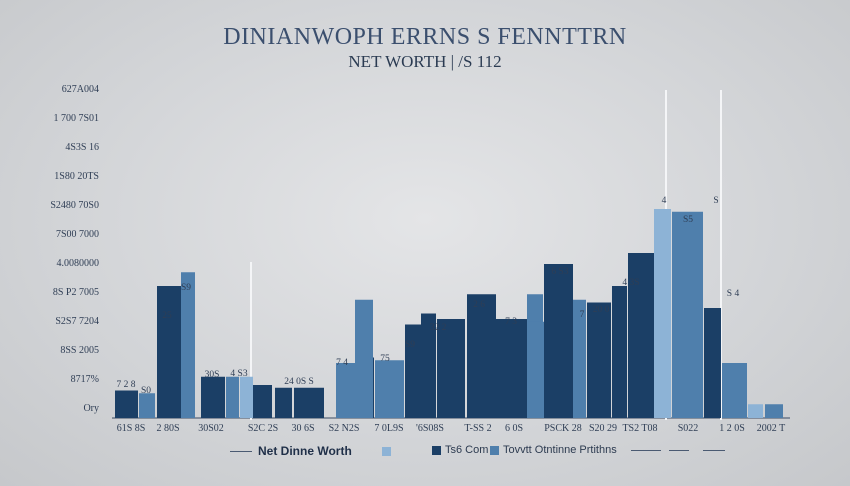  Describe the element at coordinates (302, 428) in the screenshot. I see `x-tick-label: 30 6S` at that location.